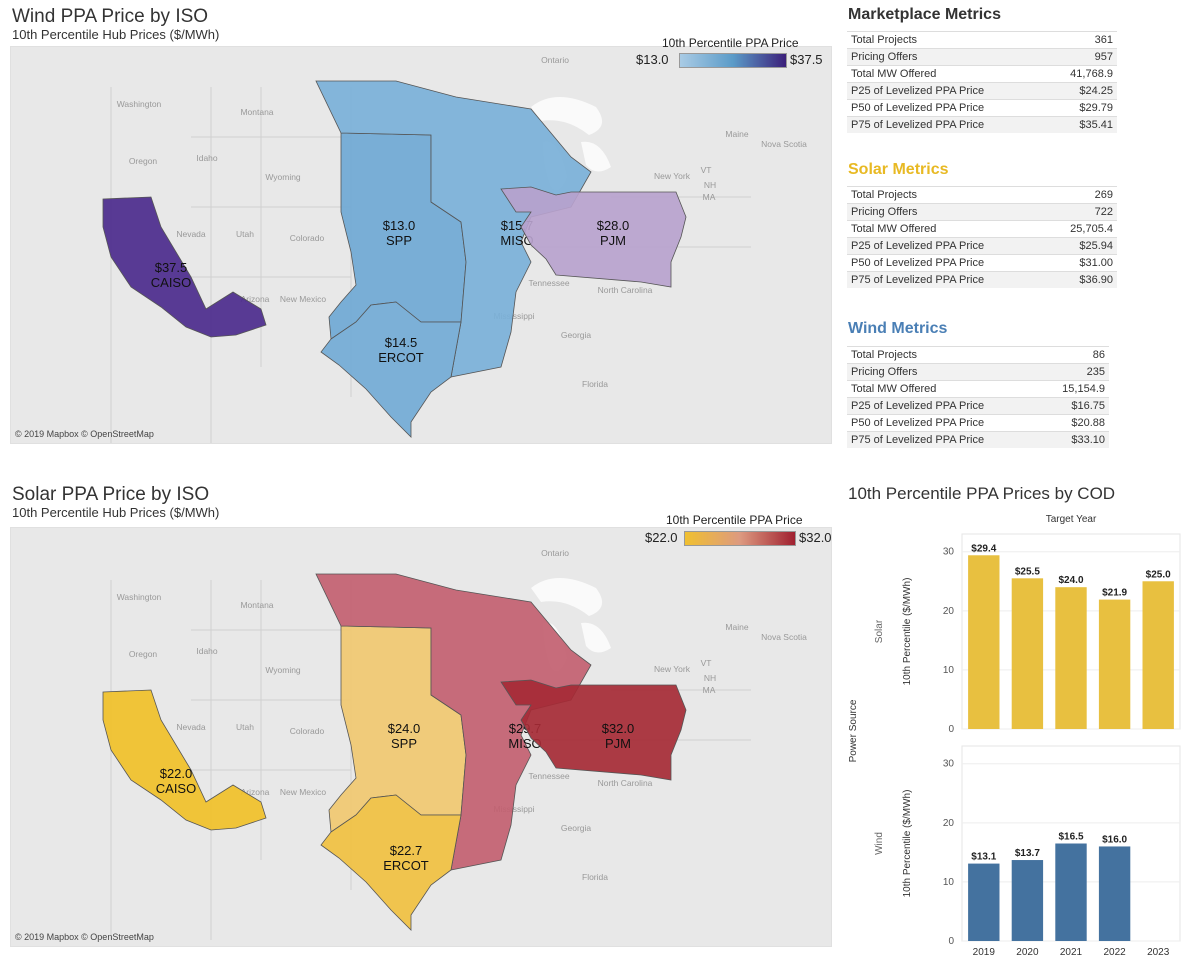 Image resolution: width=1200 pixels, height=961 pixels. What do you see at coordinates (983, 857) in the screenshot?
I see `bar-data-label: $13.1` at bounding box center [983, 857].